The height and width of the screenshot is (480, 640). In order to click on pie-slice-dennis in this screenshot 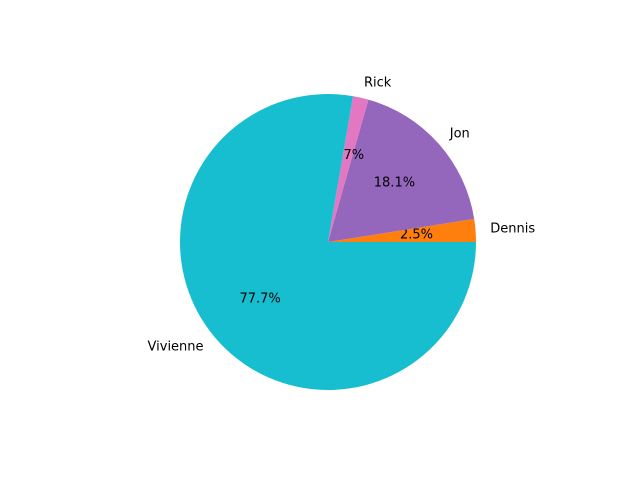, I will do `click(402, 230)`.